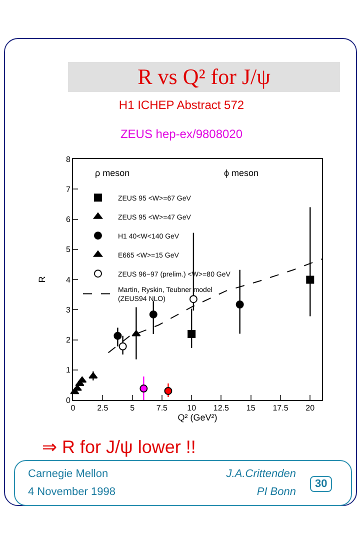  I want to click on text: Carnegie Mellon, so click(68, 474).